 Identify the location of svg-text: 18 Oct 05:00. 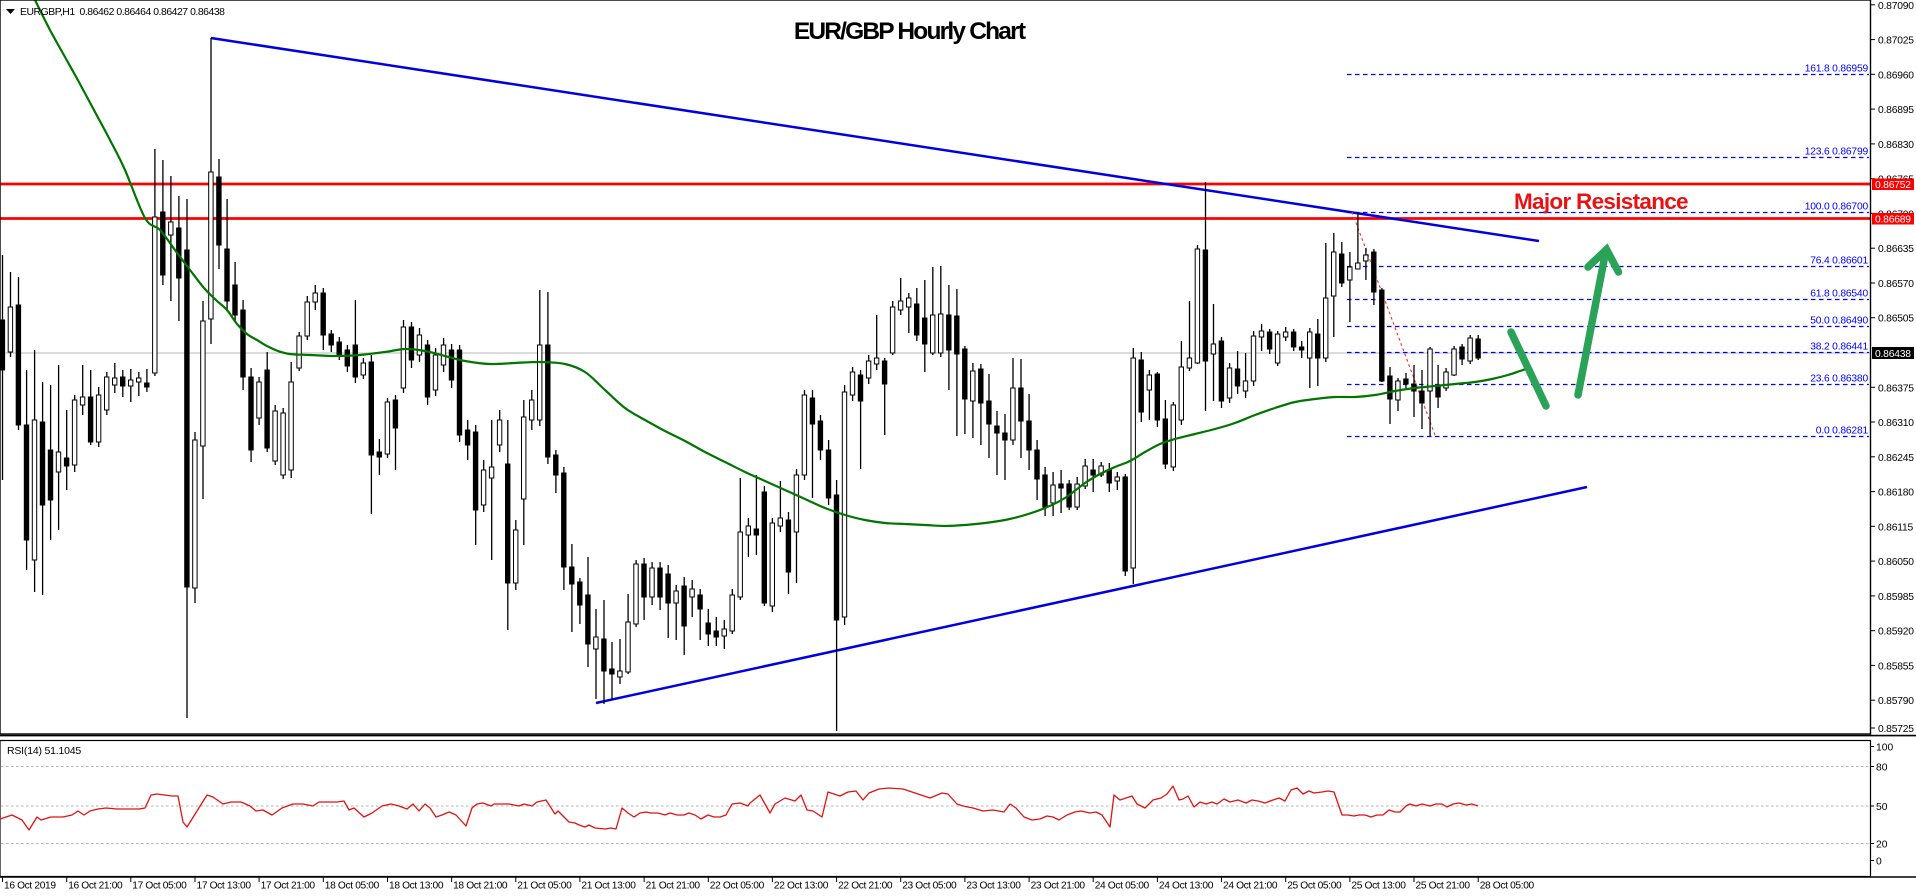
(352, 886).